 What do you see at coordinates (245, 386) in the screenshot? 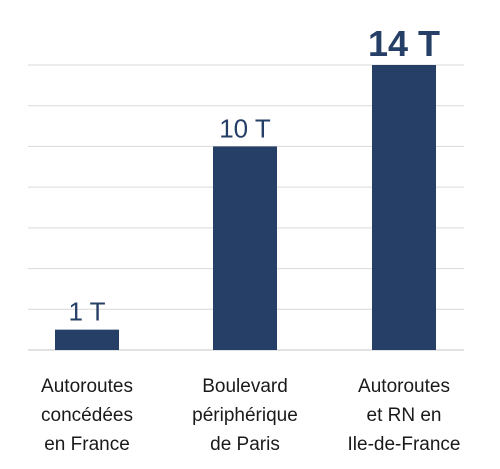
I see `category-label: Boulevard` at bounding box center [245, 386].